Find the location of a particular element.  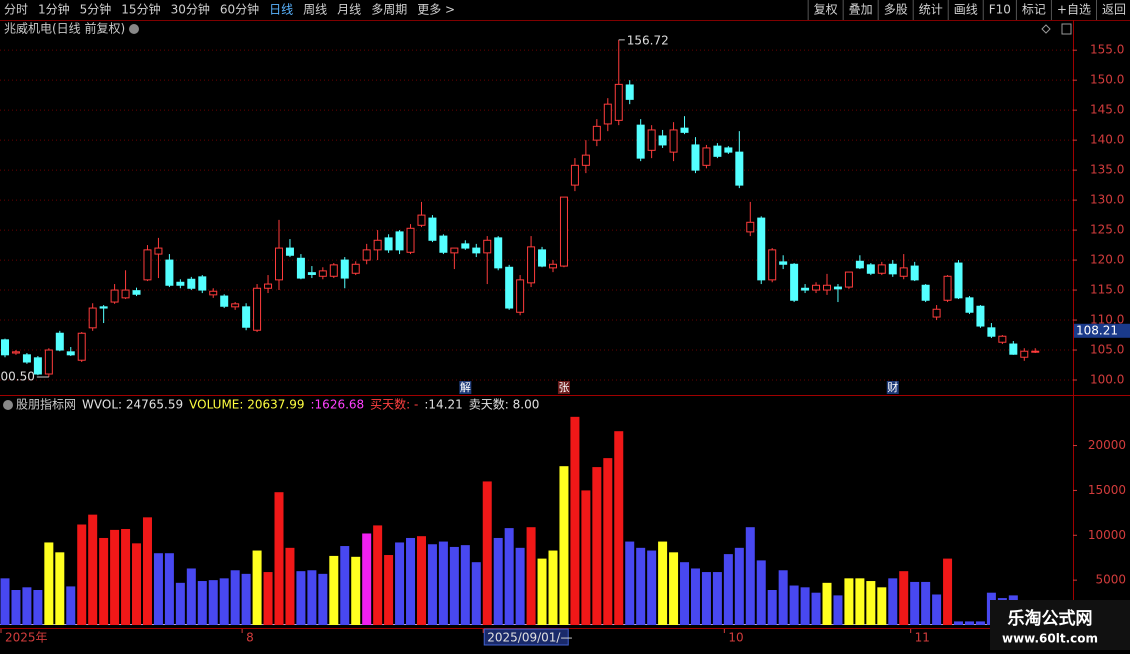

title-dropdown is located at coordinates (134, 29).